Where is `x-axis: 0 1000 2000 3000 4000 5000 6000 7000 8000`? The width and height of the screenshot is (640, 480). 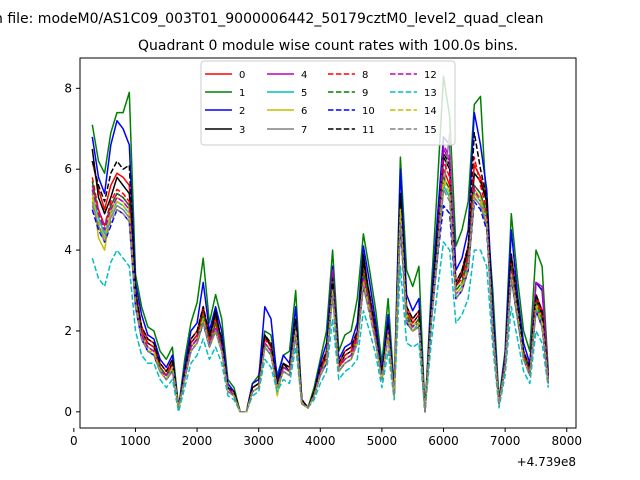 x-axis: 0 1000 2000 3000 4000 5000 6000 7000 8000 is located at coordinates (326, 438).